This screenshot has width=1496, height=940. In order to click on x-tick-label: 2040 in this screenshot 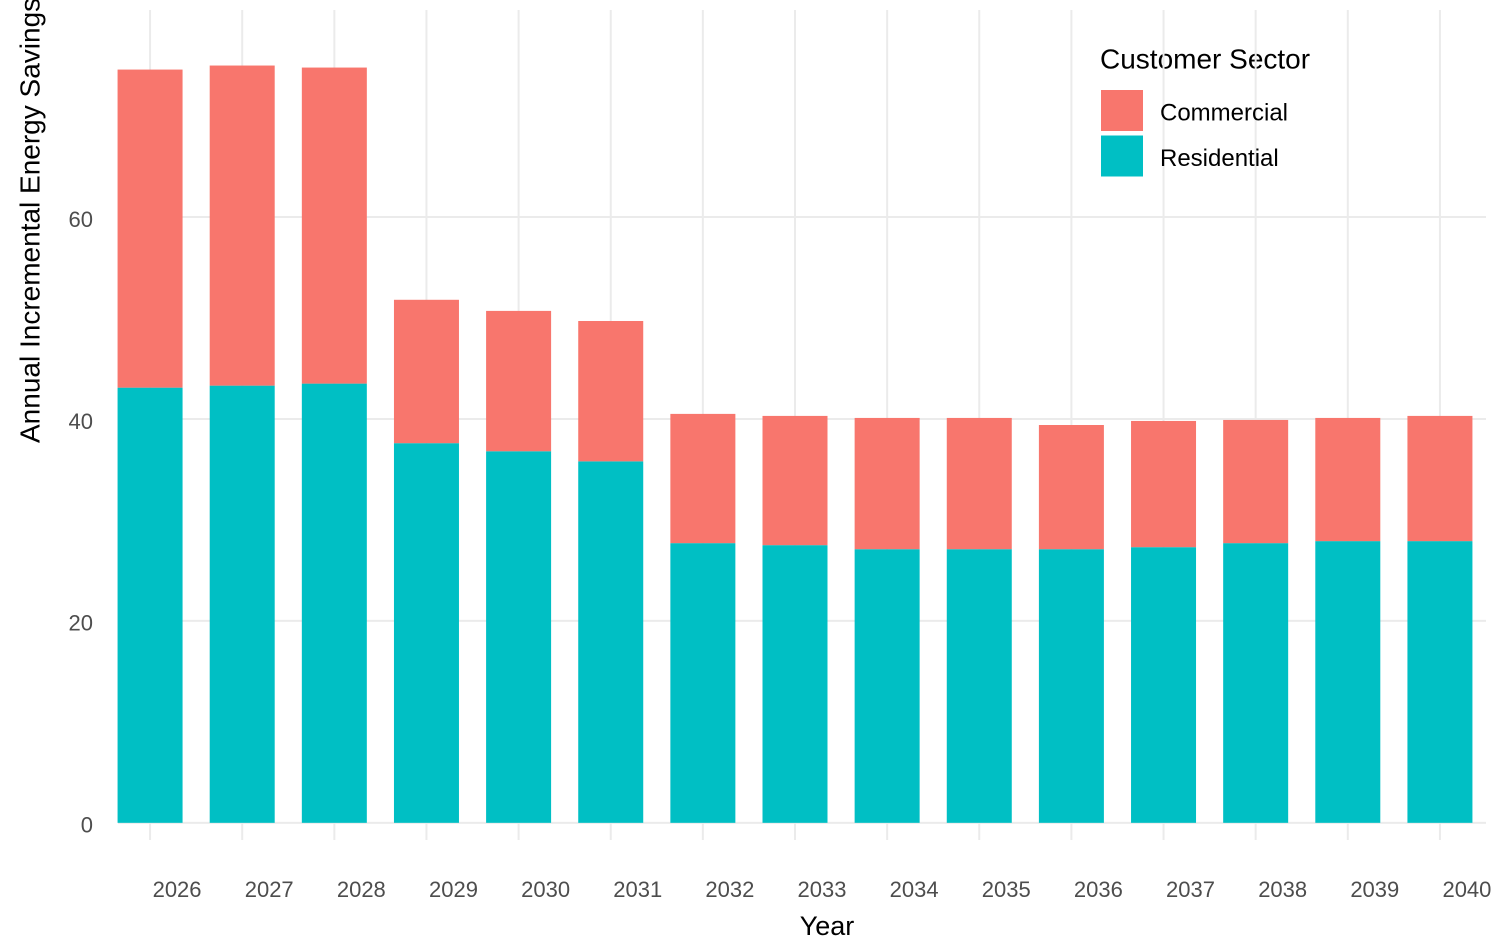, I will do `click(1466, 889)`.